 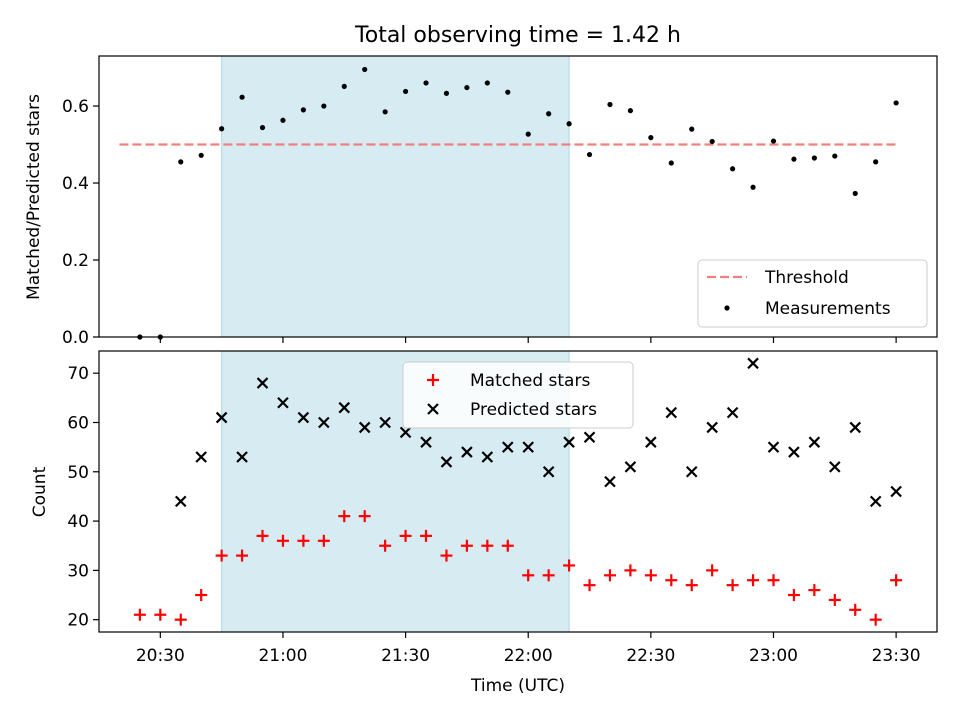 What do you see at coordinates (773, 656) in the screenshot?
I see `bottom-x-tick-label: 23:00` at bounding box center [773, 656].